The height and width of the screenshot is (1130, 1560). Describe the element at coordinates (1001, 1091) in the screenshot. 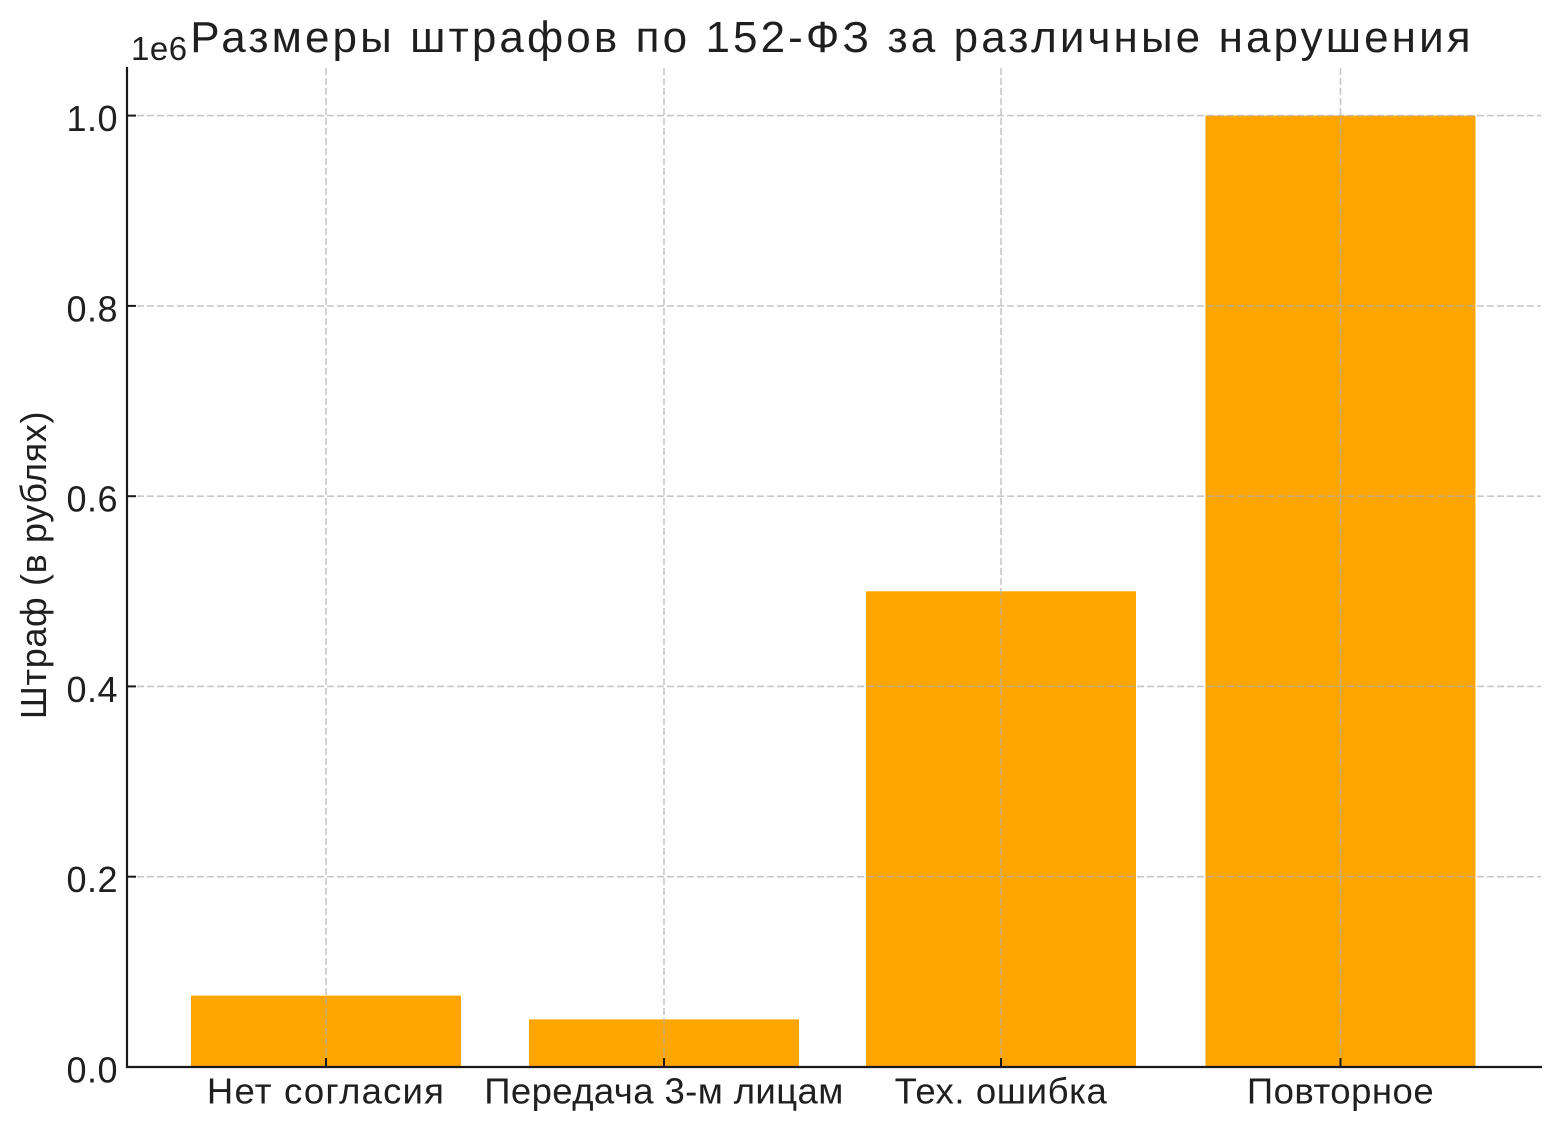

I see `svg-text: Тех. ошибка` at that location.